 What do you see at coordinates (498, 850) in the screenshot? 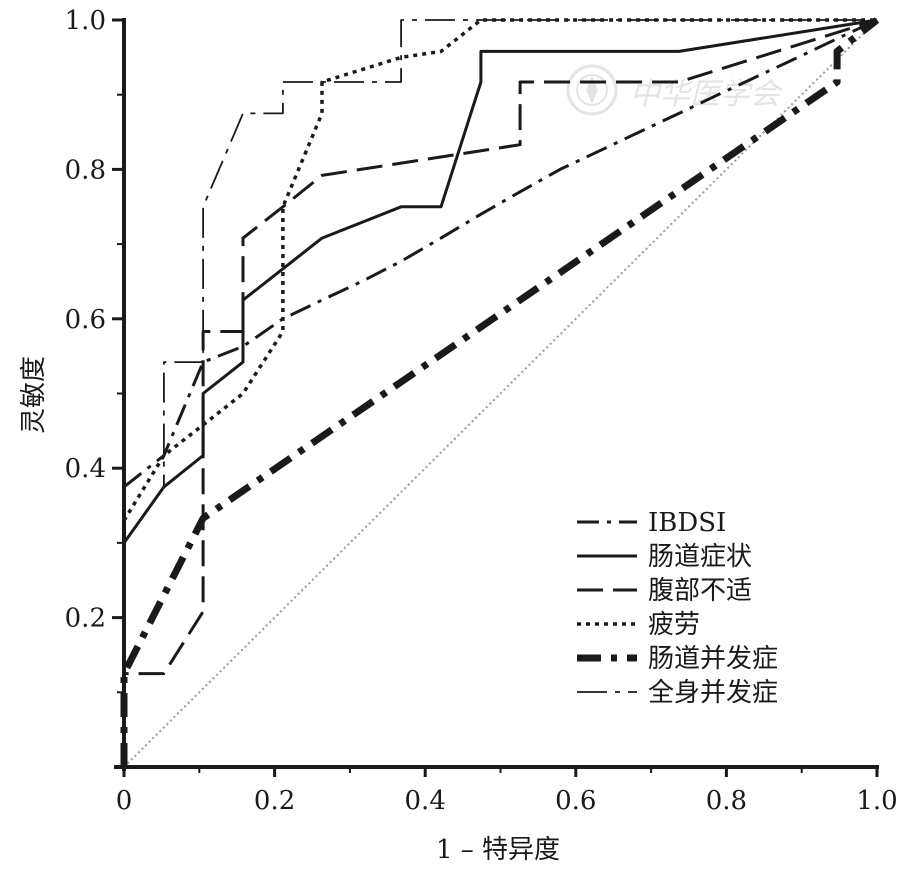
I see `x-axis-title: 1 – 特异度` at bounding box center [498, 850].